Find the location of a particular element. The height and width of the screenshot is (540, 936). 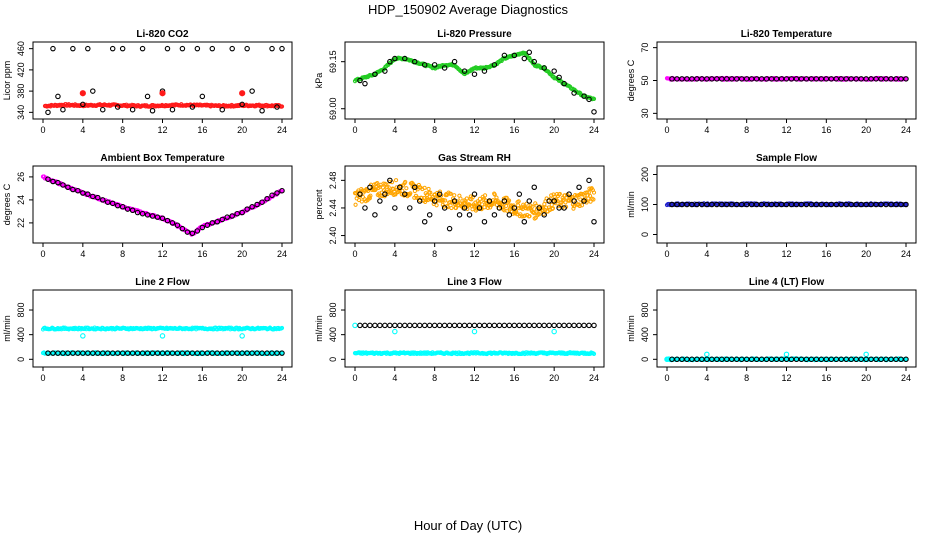

y-tick-label: 200 is located at coordinates (645, 174).